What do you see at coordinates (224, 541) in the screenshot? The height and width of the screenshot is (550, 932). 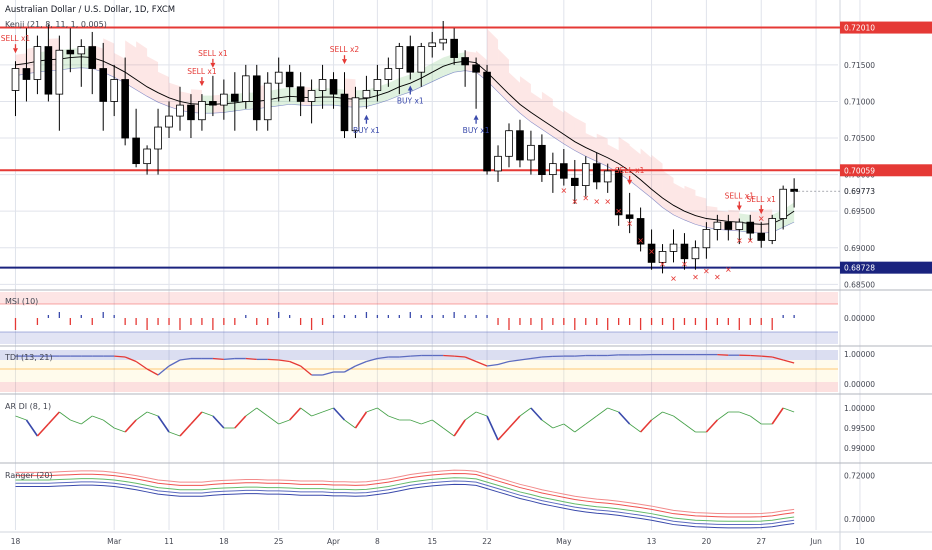 I see `time-tick-label: 18` at bounding box center [224, 541].